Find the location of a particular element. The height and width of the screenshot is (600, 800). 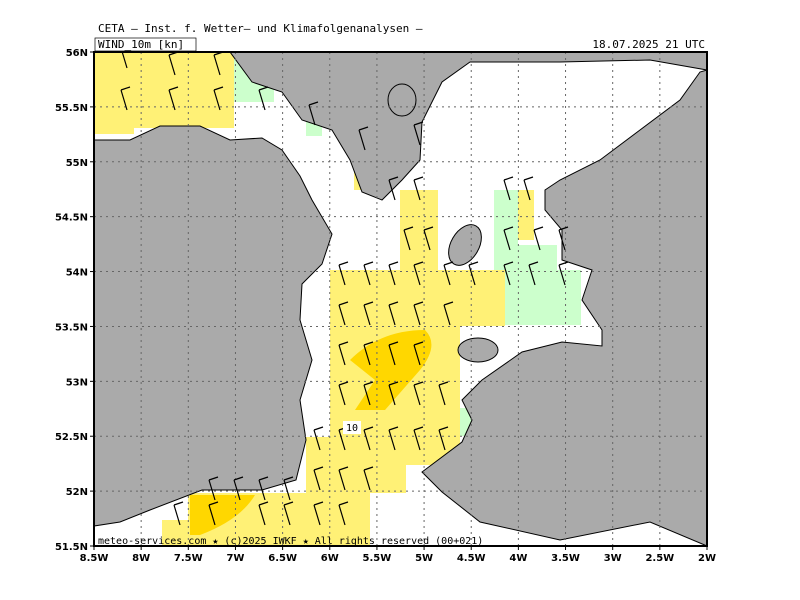

lon-label: 5.5W is located at coordinates (377, 558).